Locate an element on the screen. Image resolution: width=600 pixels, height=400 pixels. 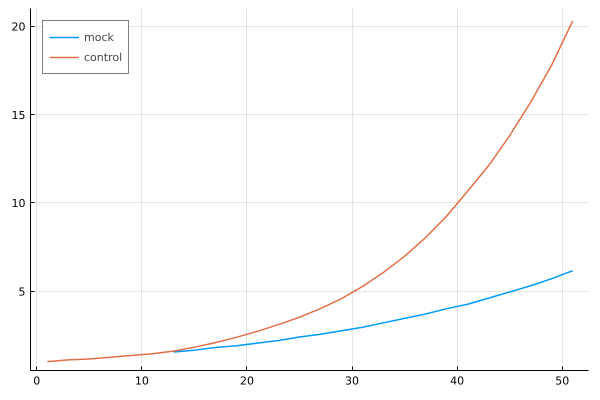
y-tick-label: 10 is located at coordinates (19, 203).